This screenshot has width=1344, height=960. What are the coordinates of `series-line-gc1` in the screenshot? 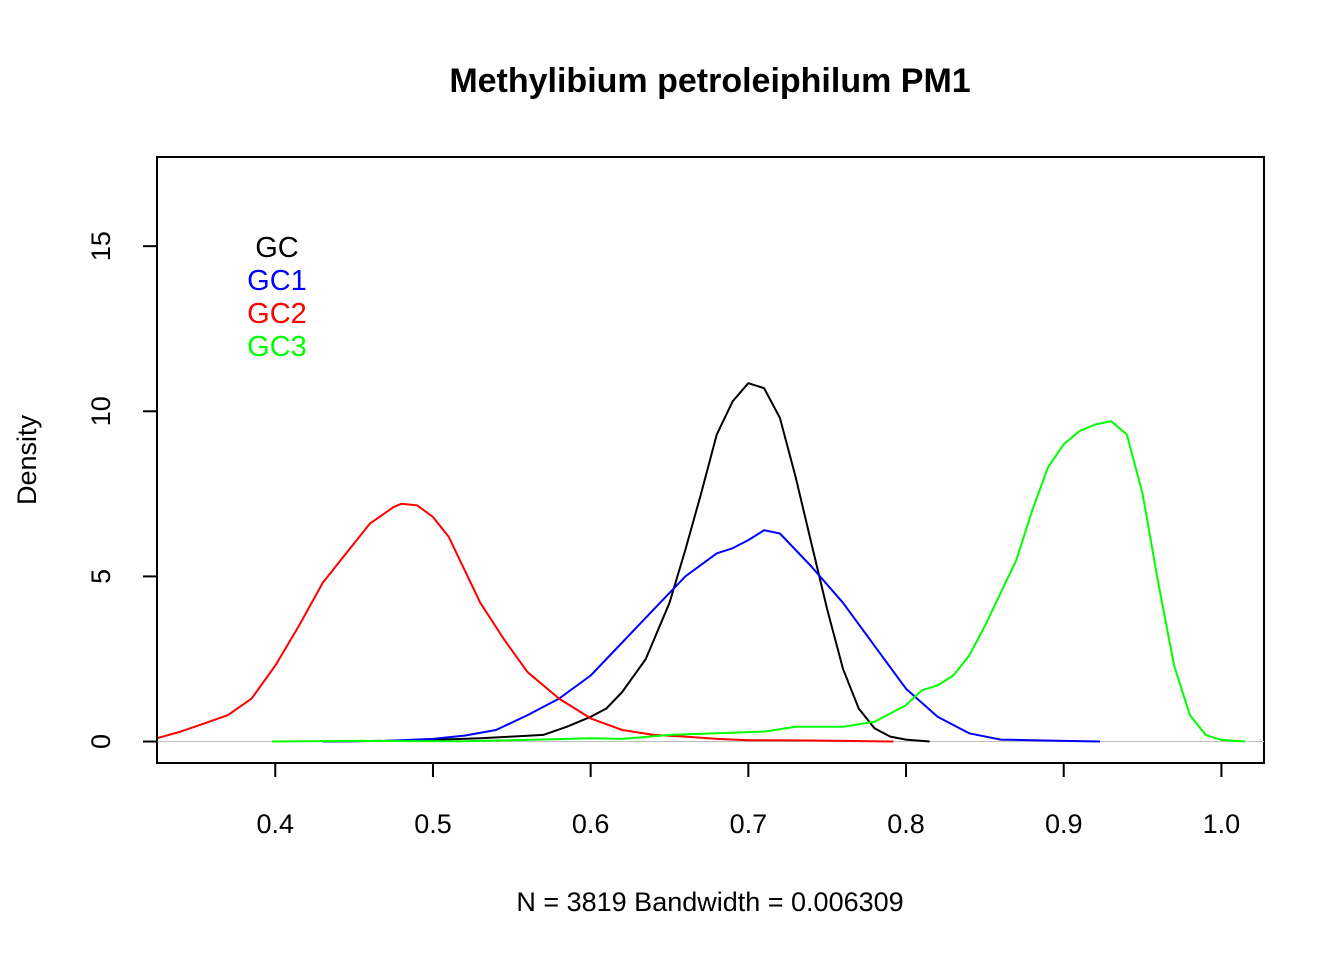 It's located at (711, 636).